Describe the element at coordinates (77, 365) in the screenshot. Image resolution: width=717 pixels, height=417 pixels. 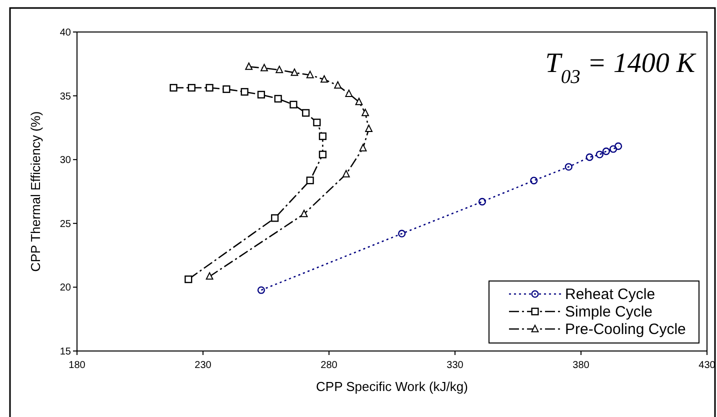
I see `x-tick-label: 180` at that location.